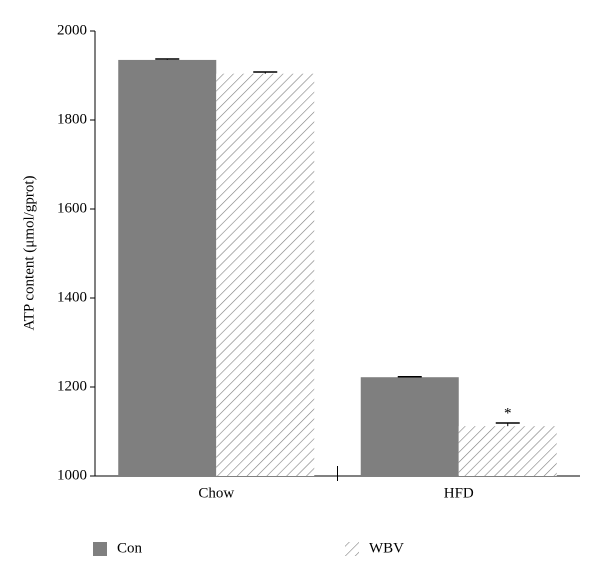  Describe the element at coordinates (72, 208) in the screenshot. I see `y-tick-label: 1600` at that location.